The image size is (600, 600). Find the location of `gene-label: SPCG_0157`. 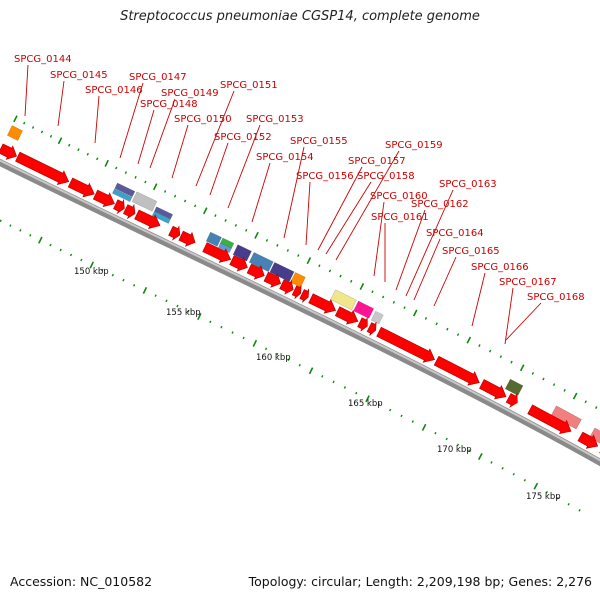

gene-label: SPCG_0157 is located at coordinates (377, 161).